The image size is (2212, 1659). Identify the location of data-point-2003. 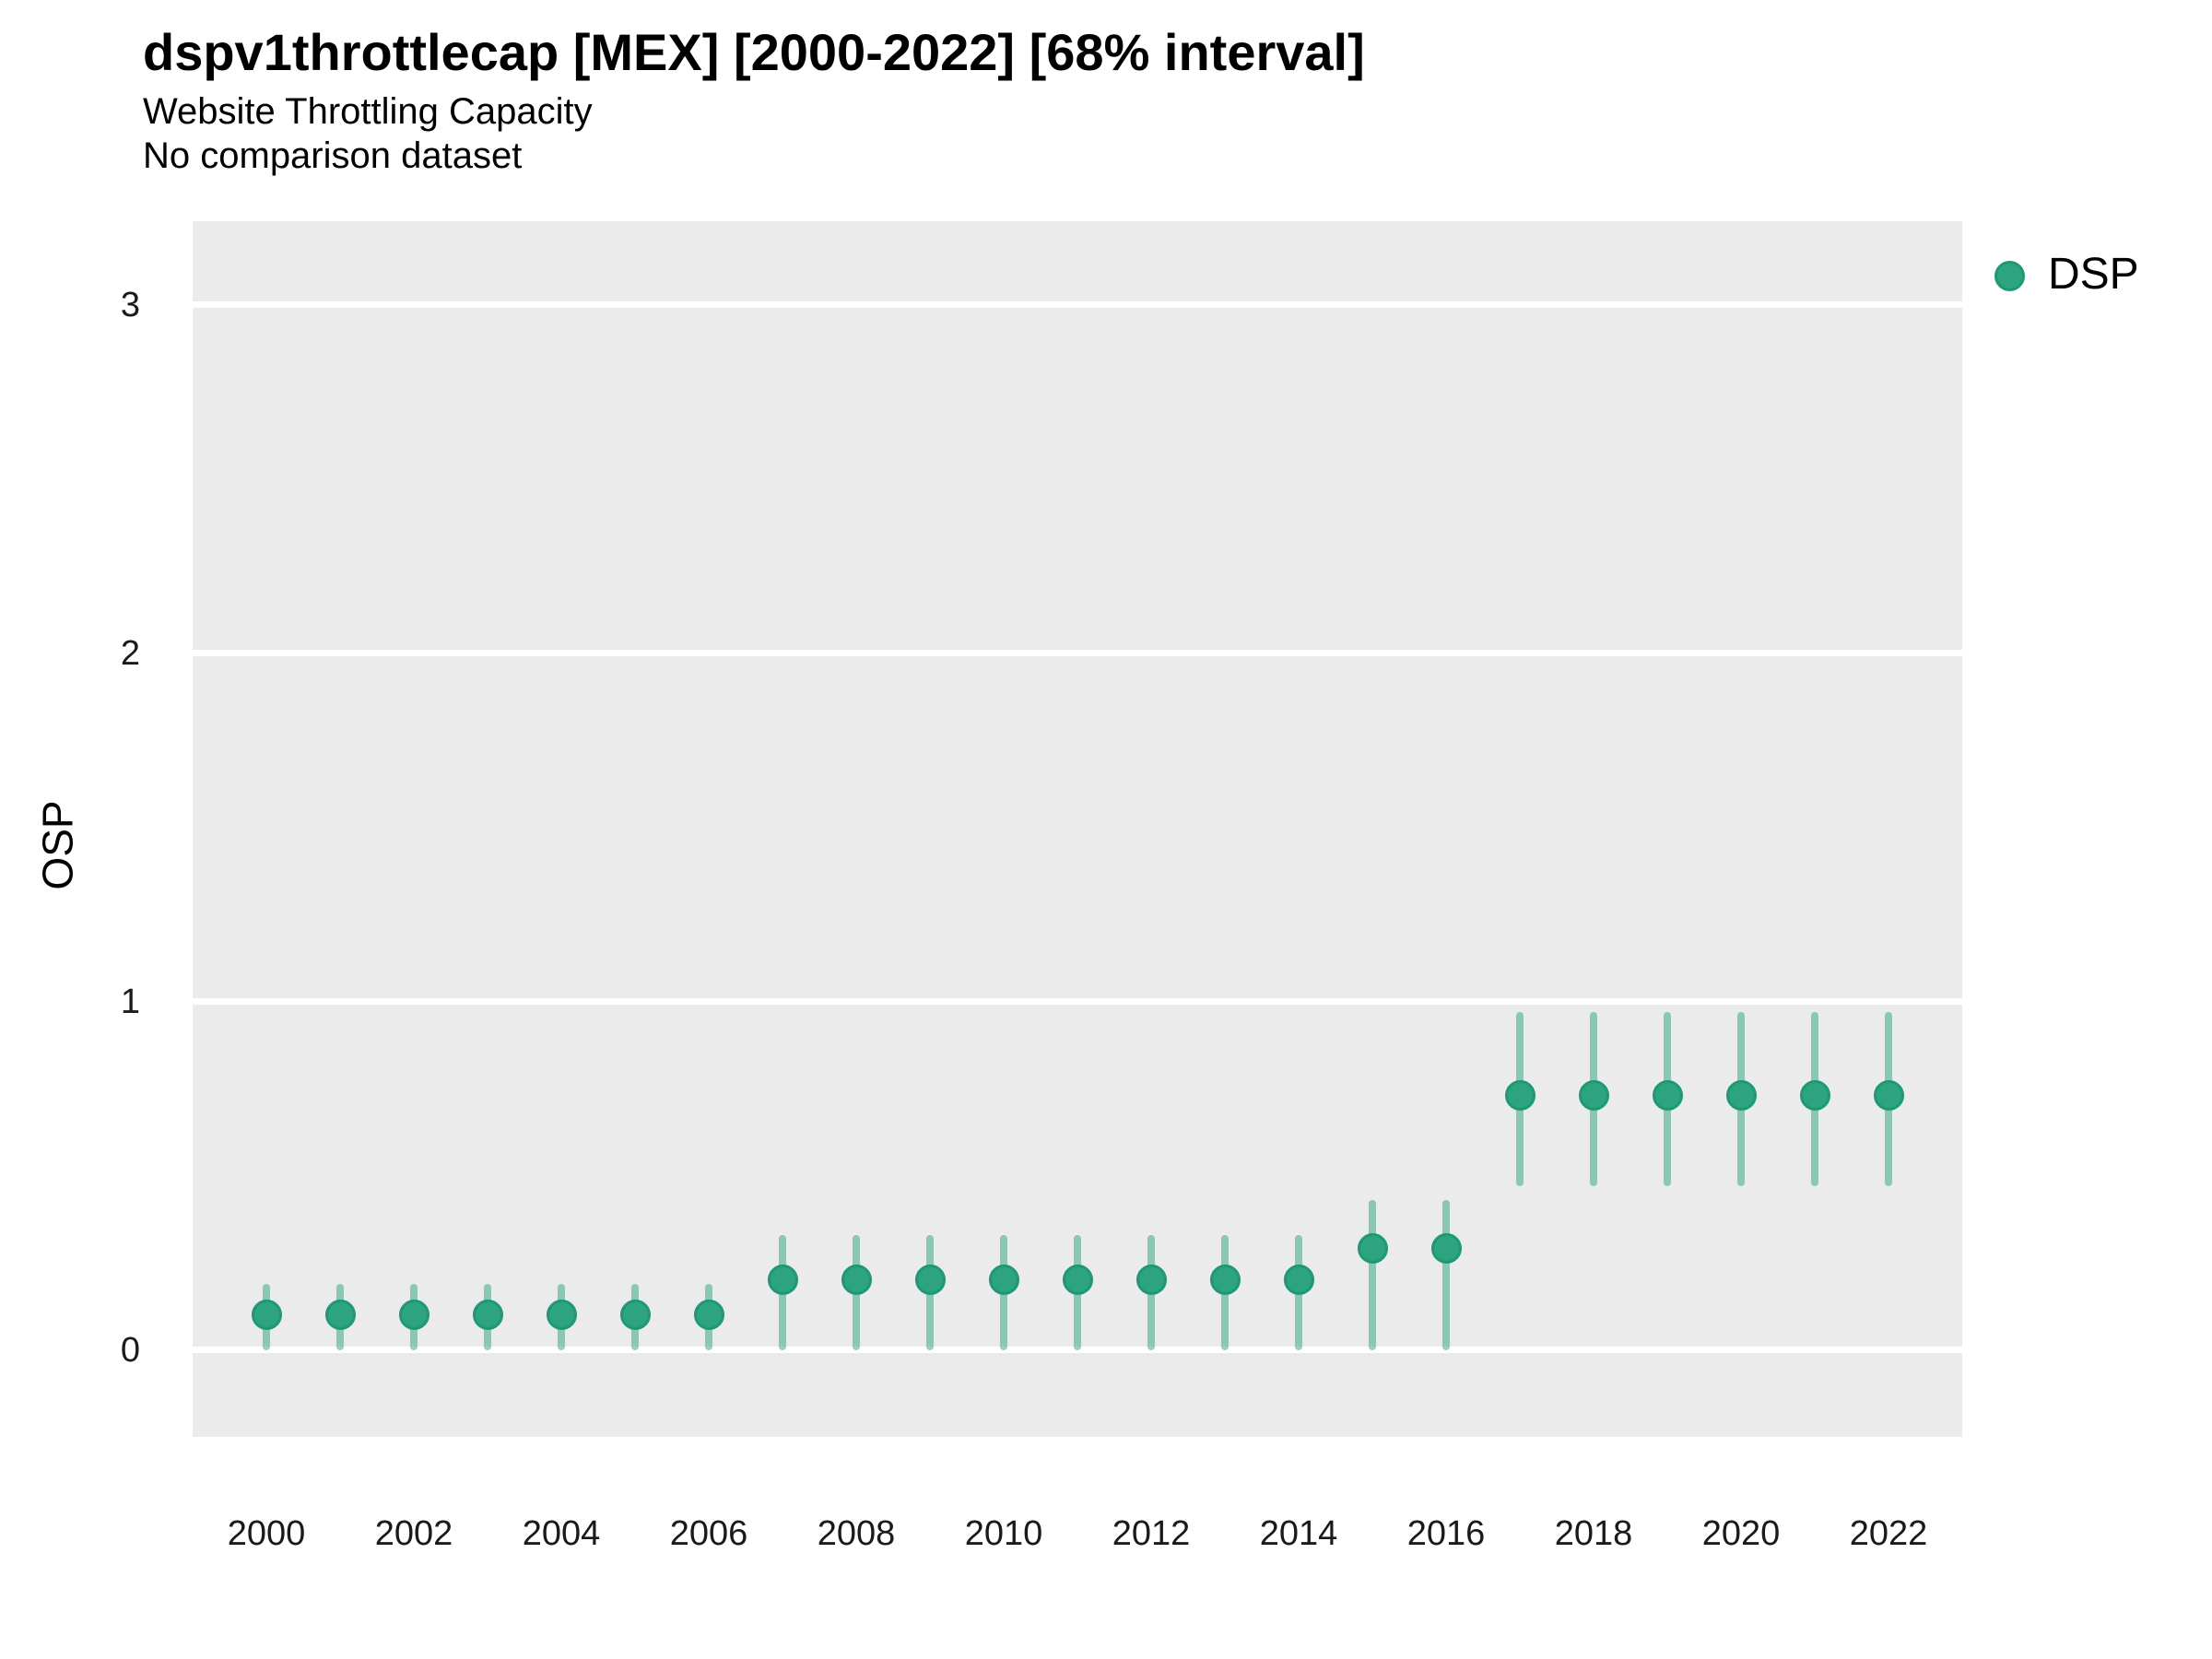
(487, 1315).